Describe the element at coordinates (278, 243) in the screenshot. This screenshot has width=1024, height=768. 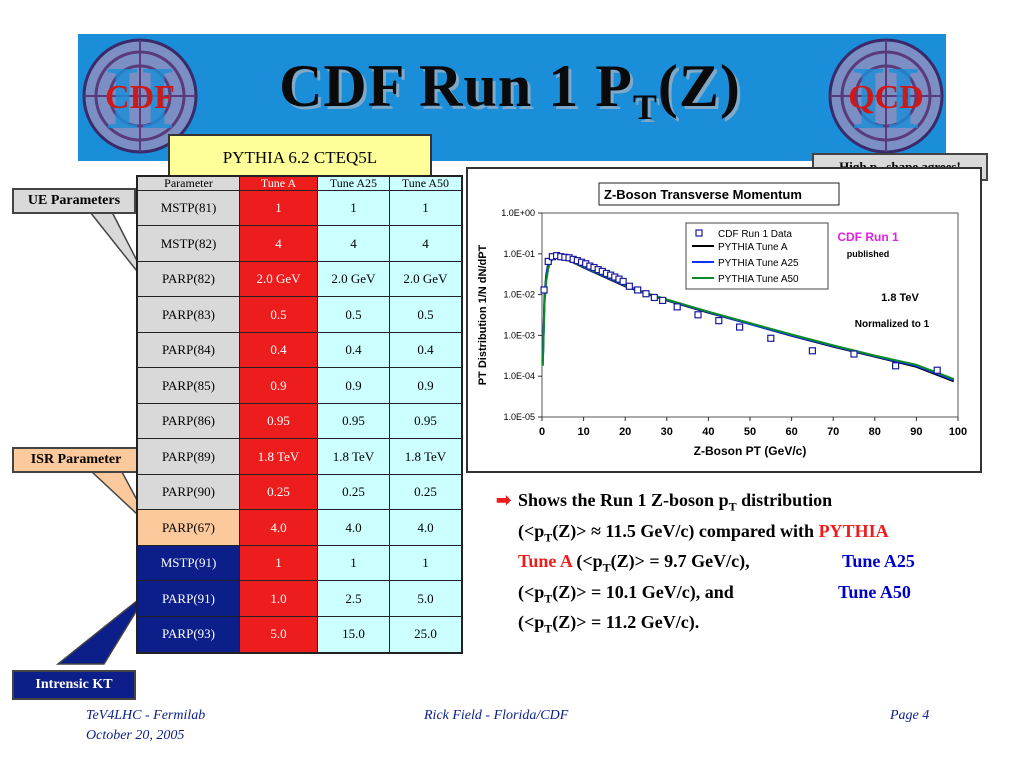
I see `cell-a: 4` at that location.